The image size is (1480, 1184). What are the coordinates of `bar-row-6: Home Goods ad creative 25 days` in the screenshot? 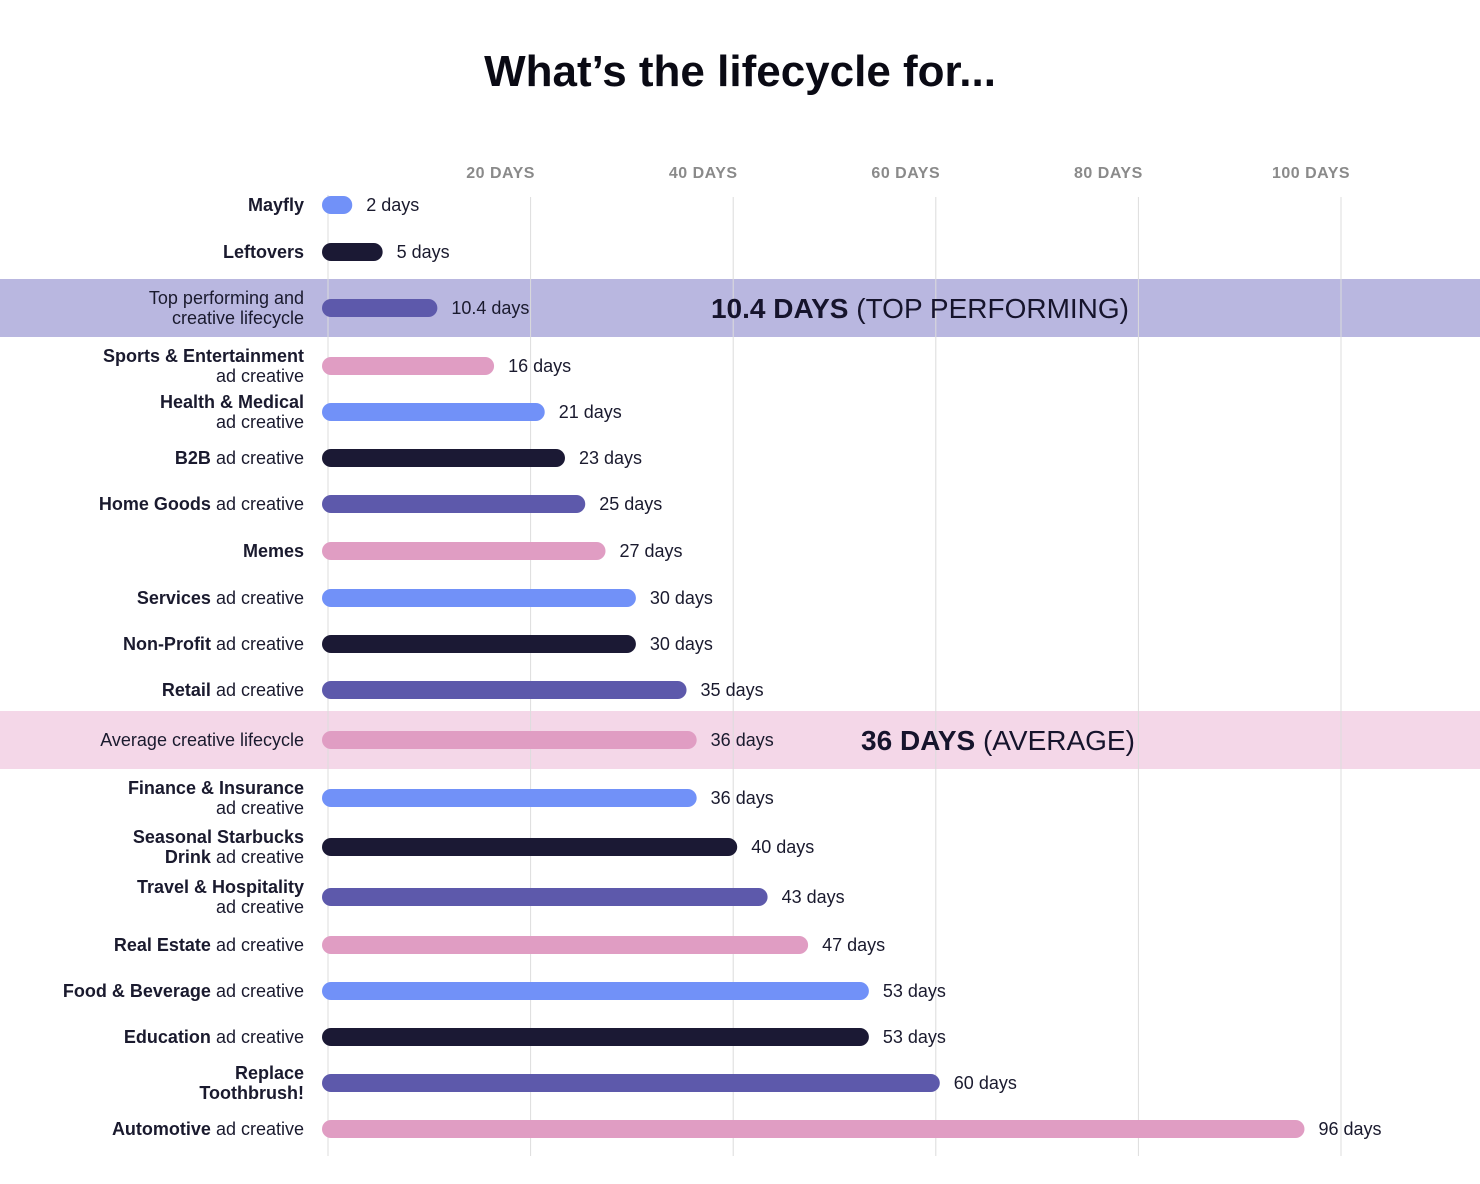 It's located at (380, 504).